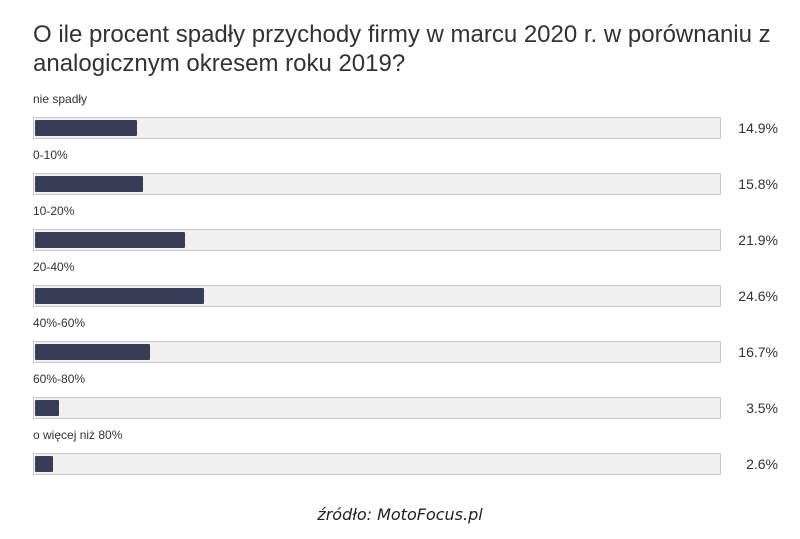  I want to click on value-label: 24.6%, so click(758, 296).